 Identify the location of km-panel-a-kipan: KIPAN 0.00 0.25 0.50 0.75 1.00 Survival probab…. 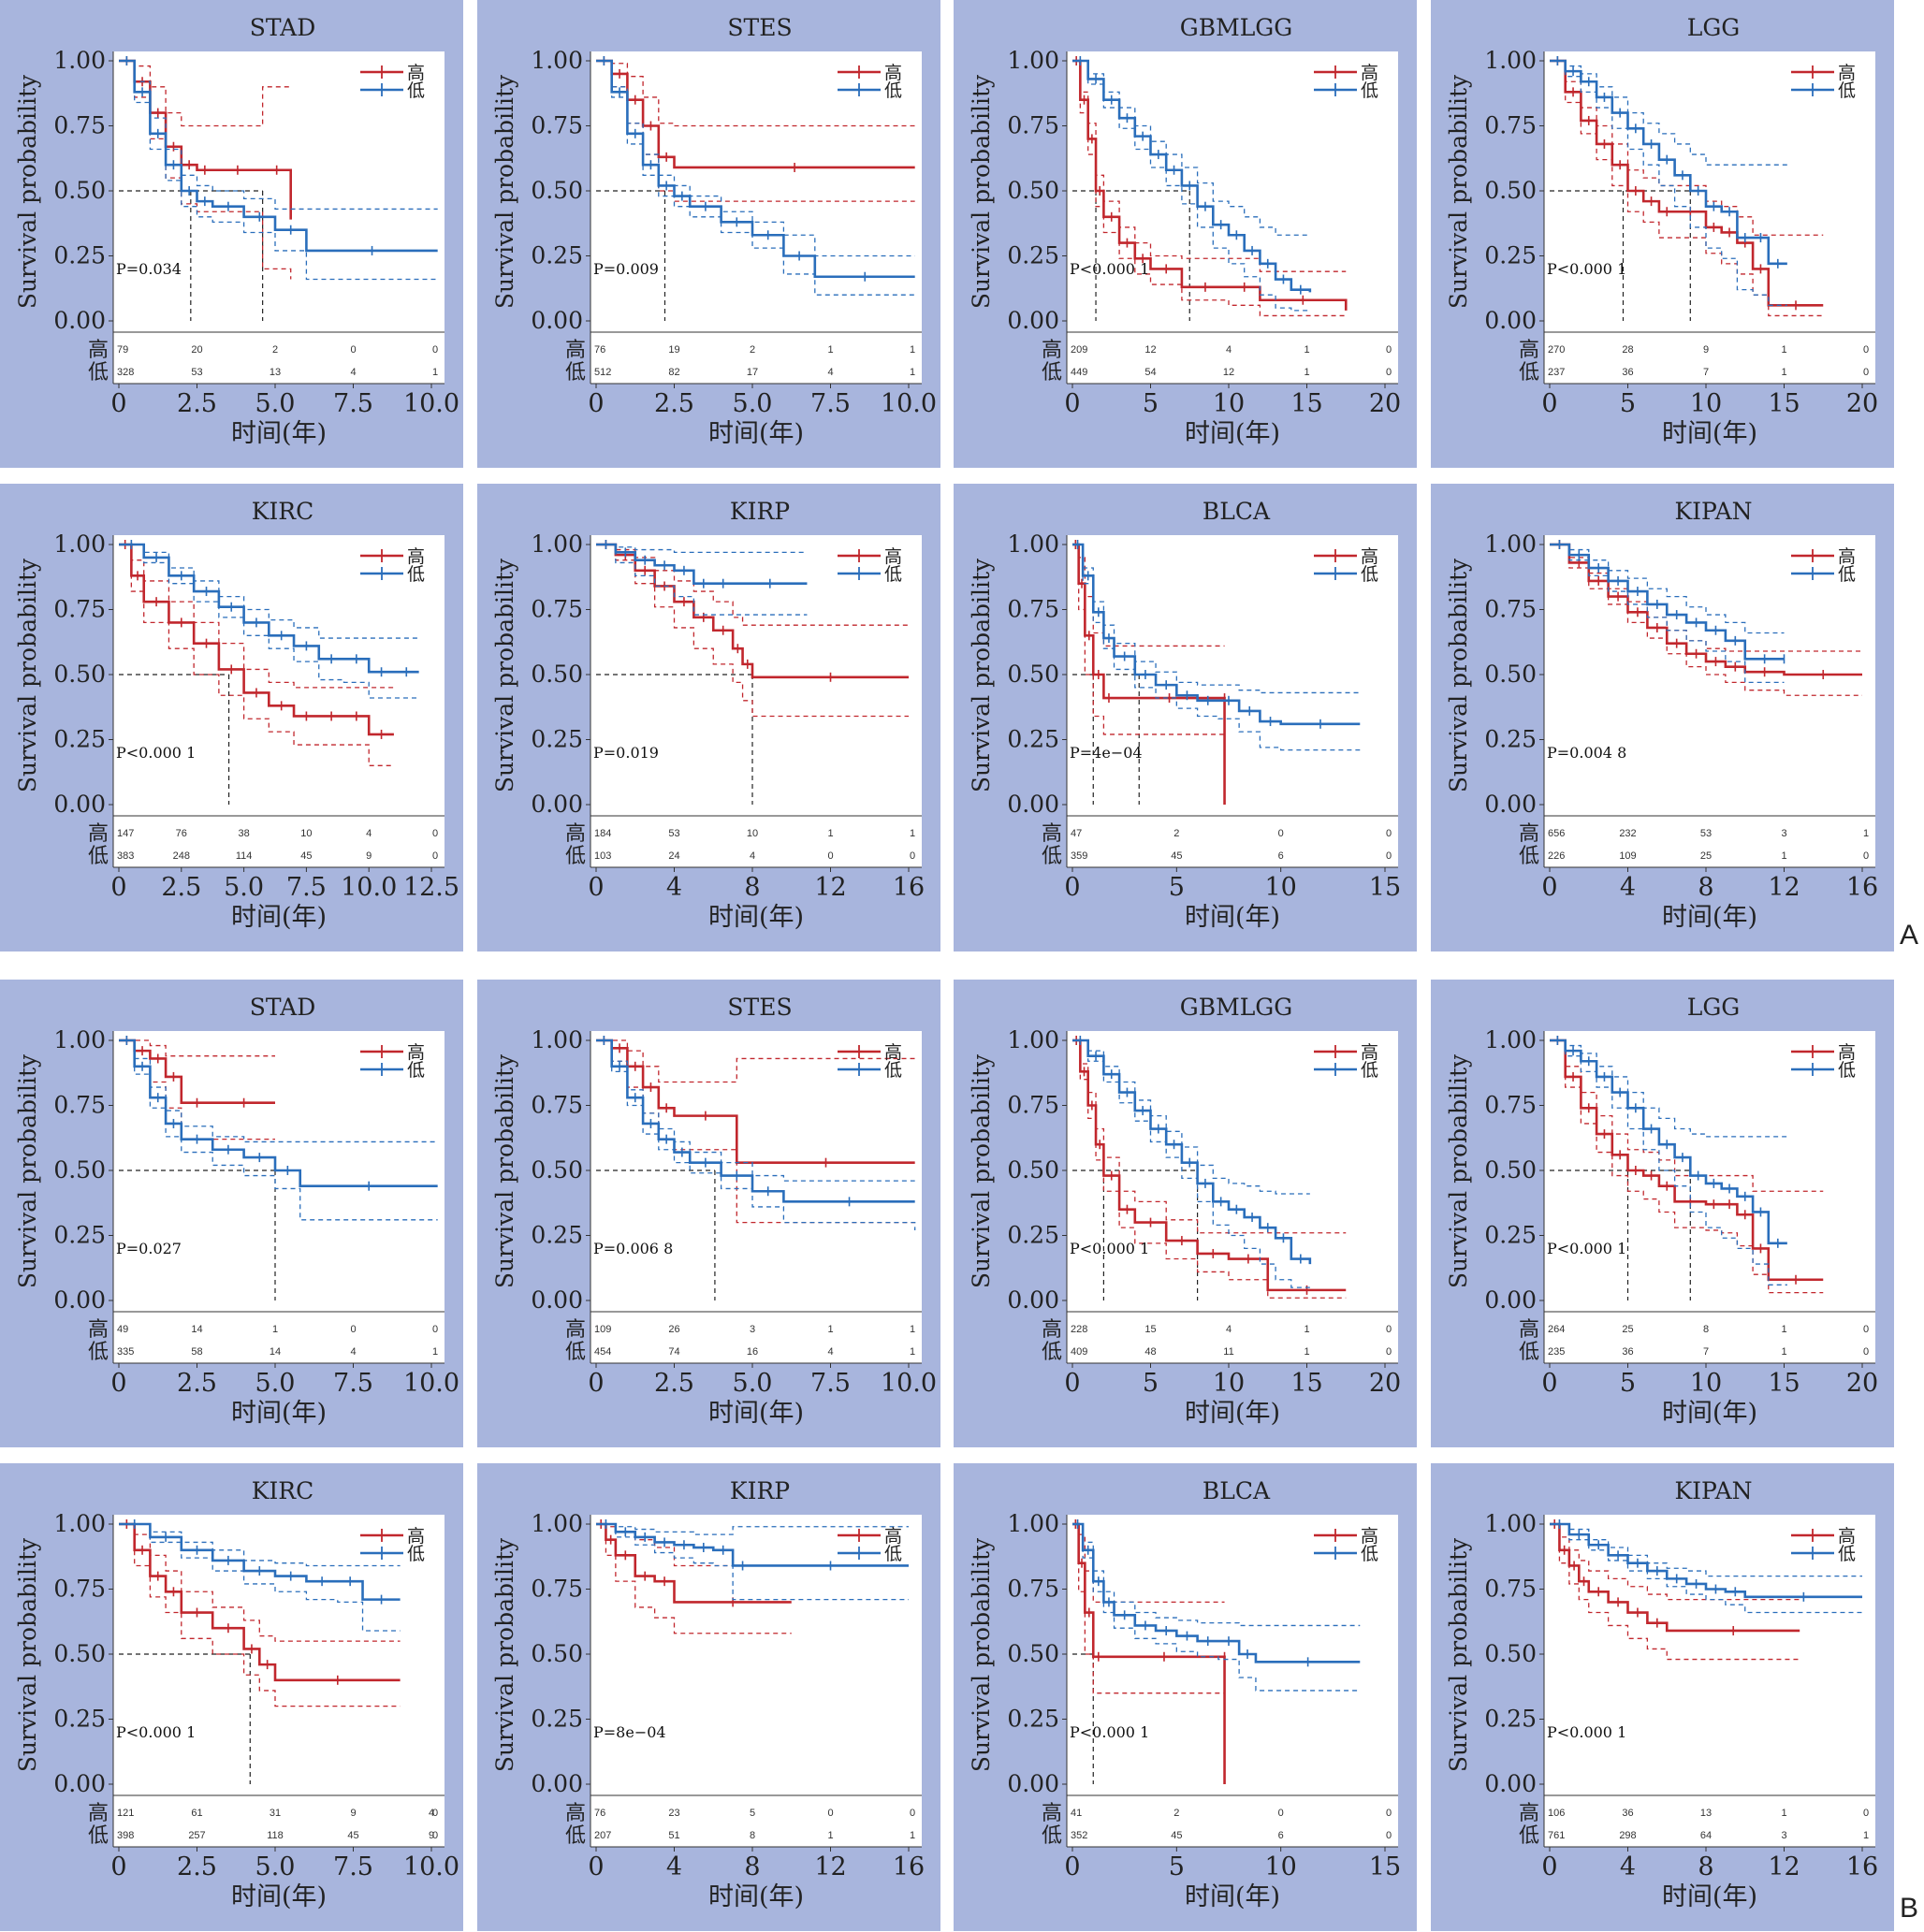
(1662, 717).